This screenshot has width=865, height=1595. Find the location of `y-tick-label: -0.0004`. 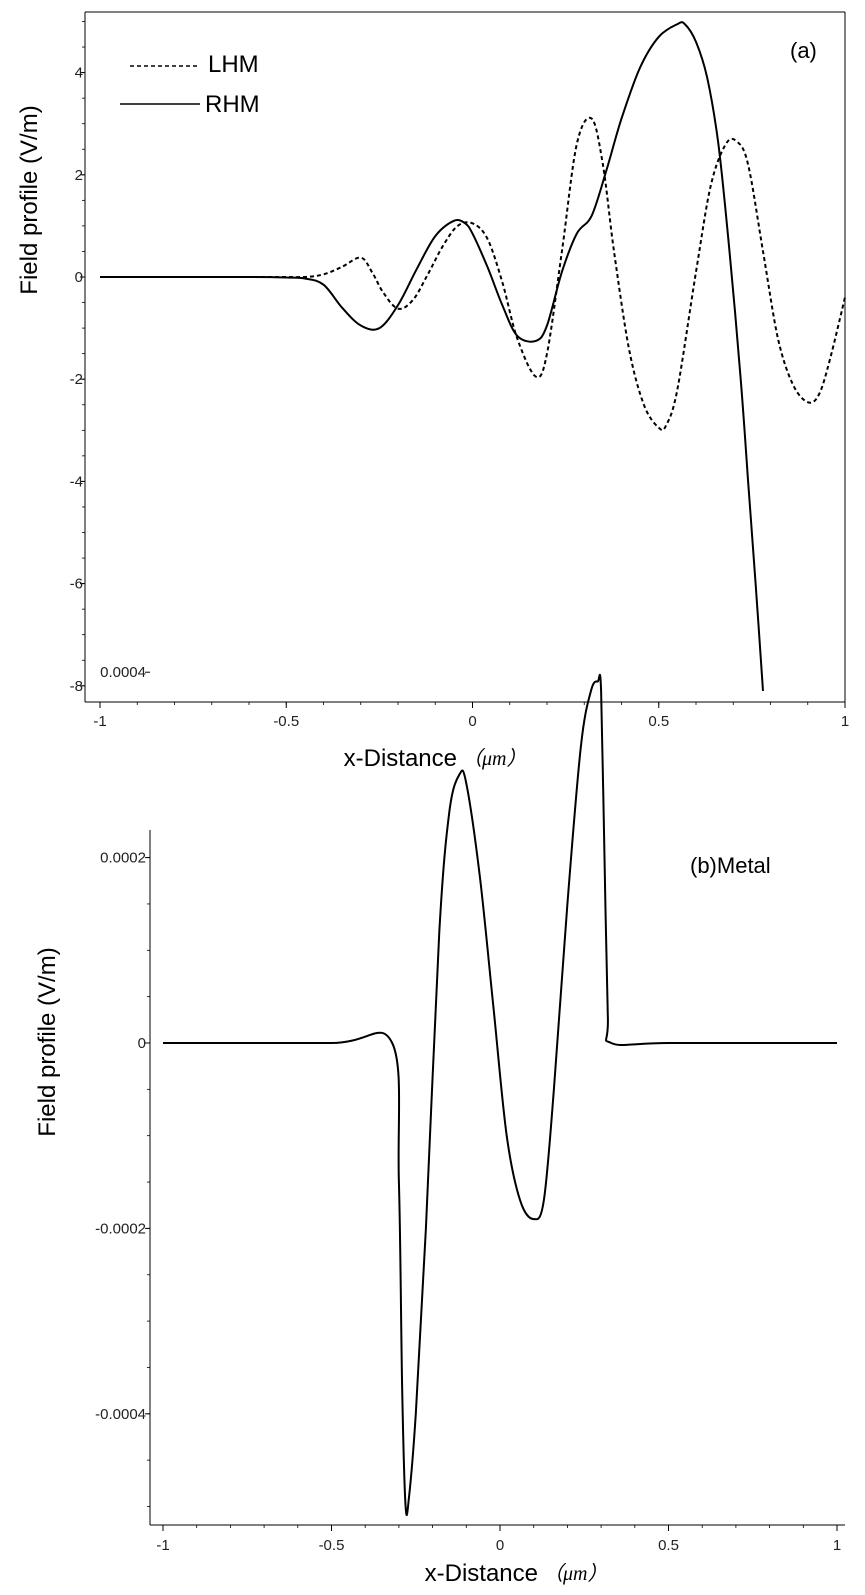

y-tick-label: -0.0004 is located at coordinates (120, 1414).